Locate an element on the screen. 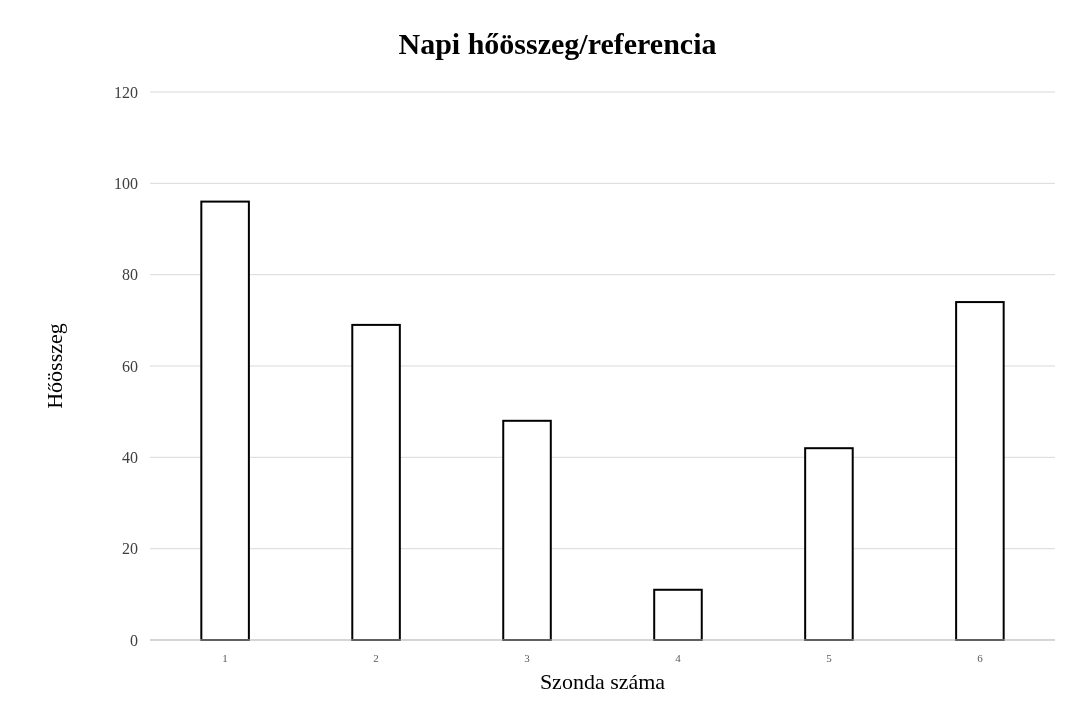 This screenshot has height=715, width=1075. y-tick-label: 20 is located at coordinates (130, 549).